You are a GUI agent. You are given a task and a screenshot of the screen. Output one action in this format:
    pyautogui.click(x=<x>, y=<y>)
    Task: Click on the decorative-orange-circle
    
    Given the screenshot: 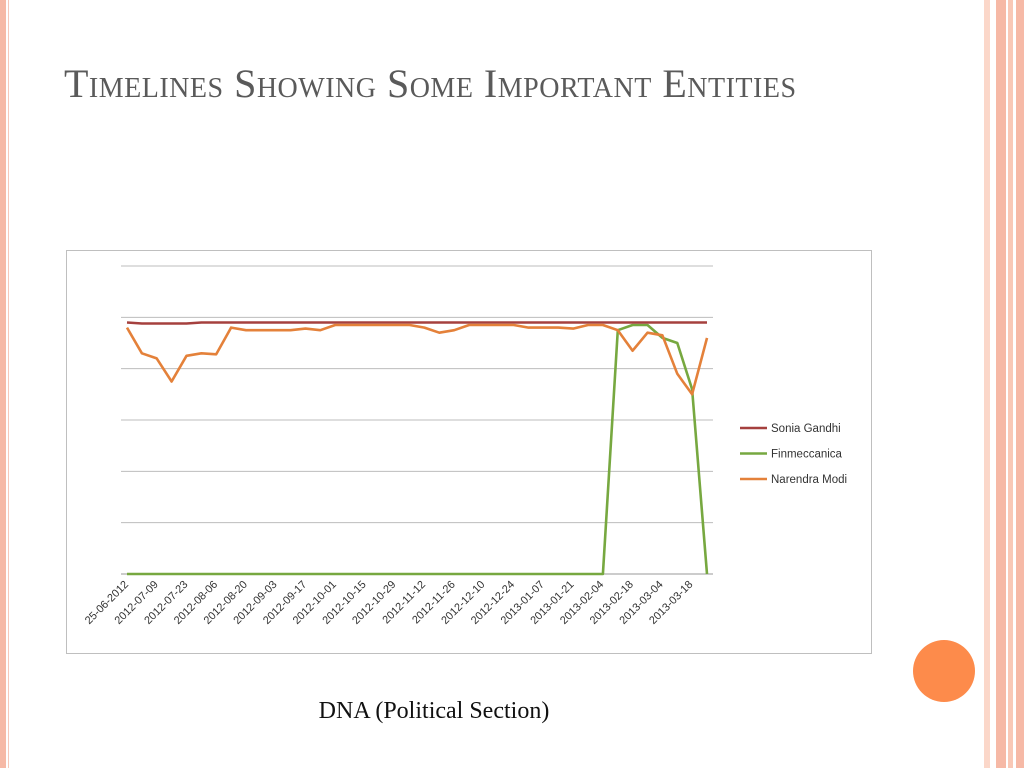 What is the action you would take?
    pyautogui.click(x=944, y=671)
    